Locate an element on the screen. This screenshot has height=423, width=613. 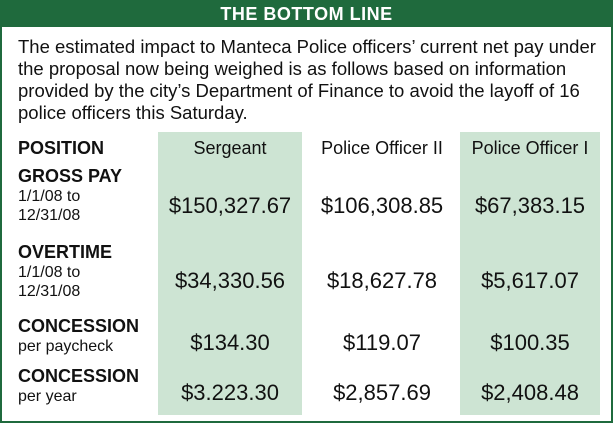
row-sublabel: per paycheck is located at coordinates (66, 346).